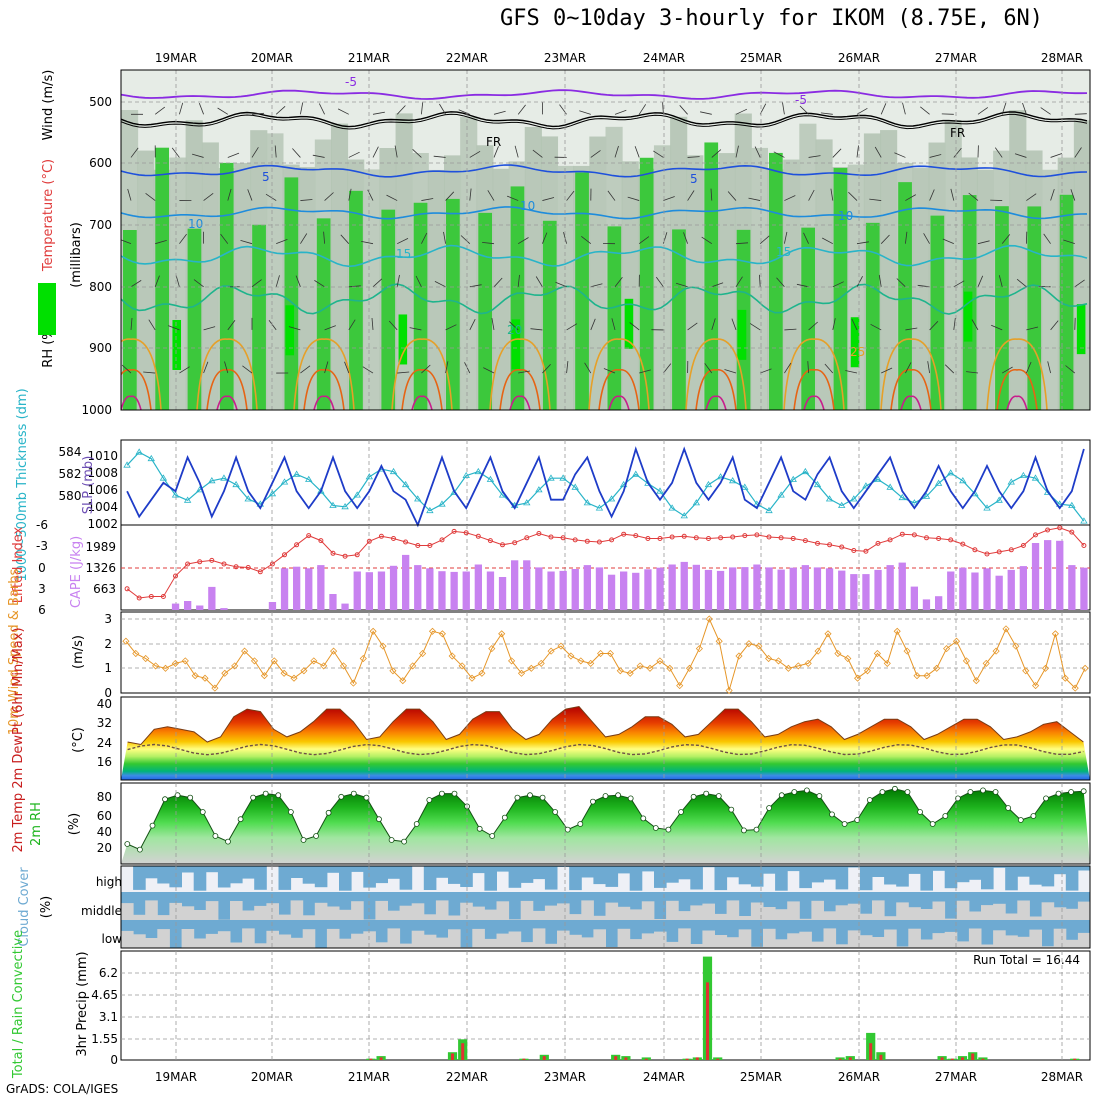 This screenshot has width=1100, height=1100. Describe the element at coordinates (859, 58) in the screenshot. I see `date-tick-top: 26MAR` at that location.